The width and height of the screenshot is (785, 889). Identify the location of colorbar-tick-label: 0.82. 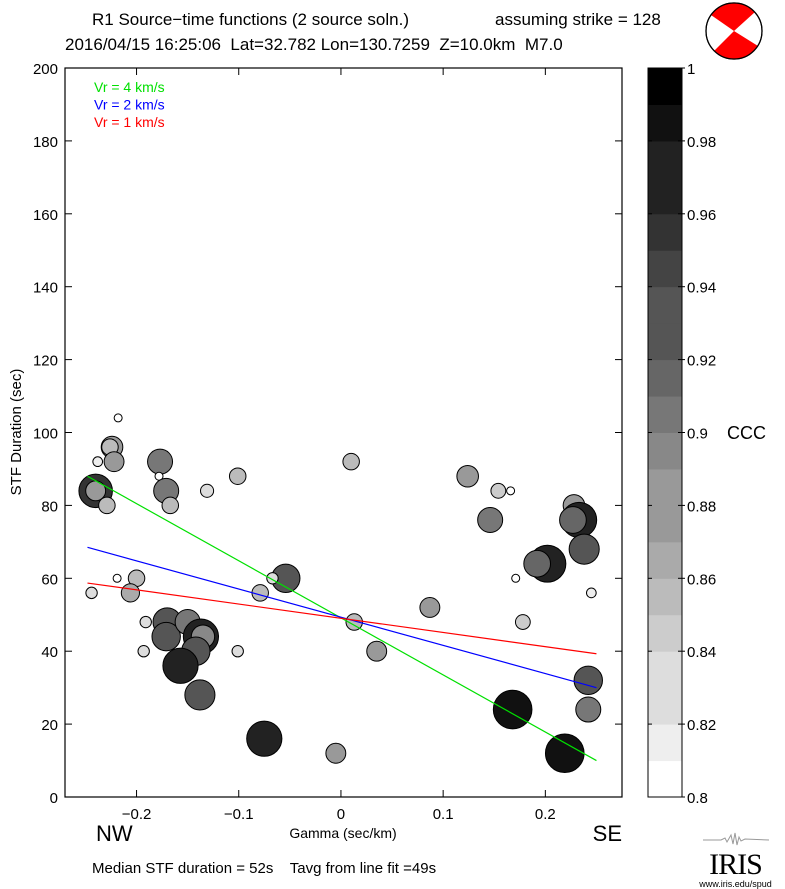
(701, 725).